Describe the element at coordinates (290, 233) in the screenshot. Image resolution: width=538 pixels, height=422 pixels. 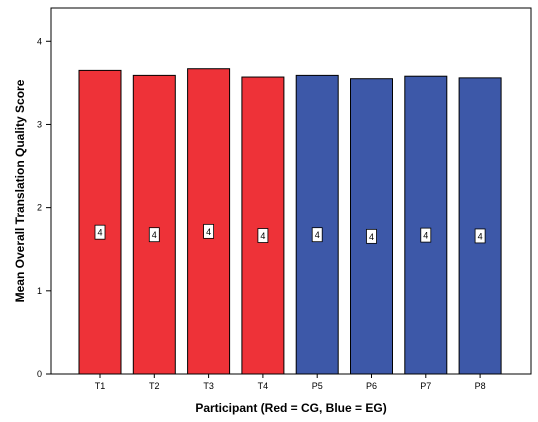
I see `data-labels-group: 4 4 4 4 4 4 4 4` at that location.